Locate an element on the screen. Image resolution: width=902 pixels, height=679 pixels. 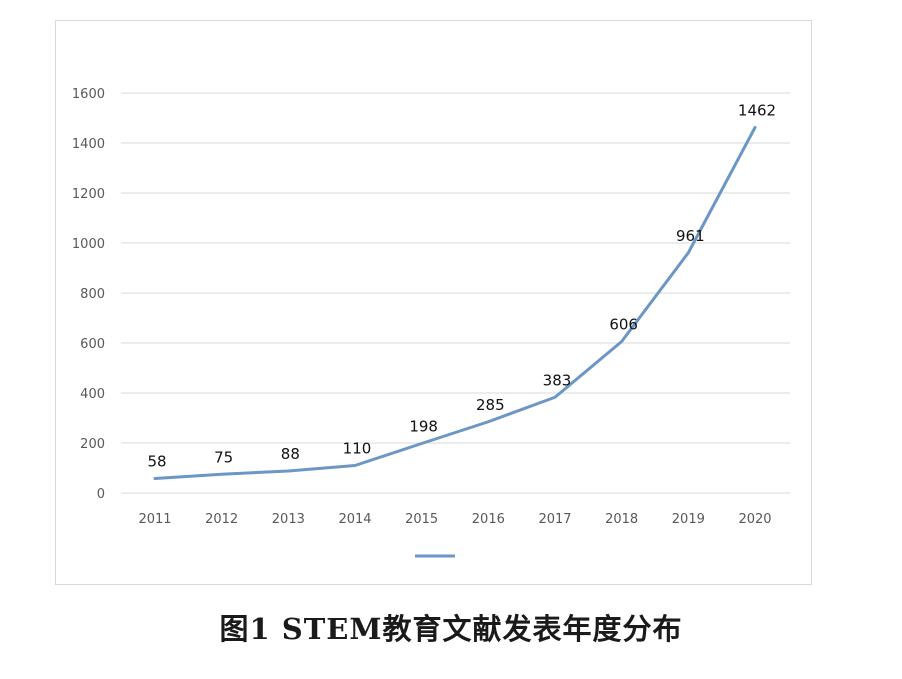
data-label: 285 is located at coordinates (490, 405).